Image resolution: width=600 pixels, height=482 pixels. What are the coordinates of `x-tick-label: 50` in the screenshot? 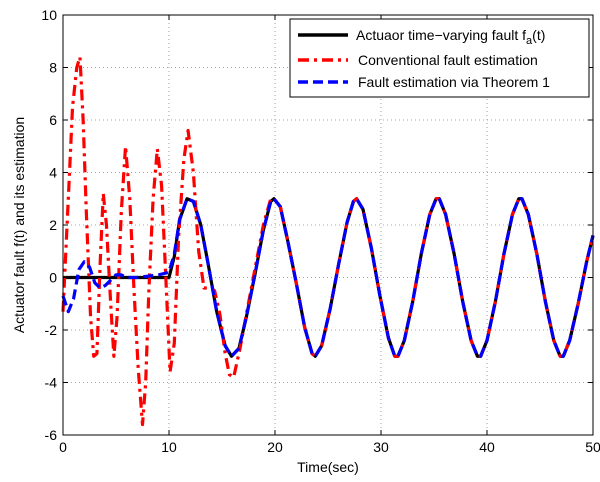 It's located at (592, 447).